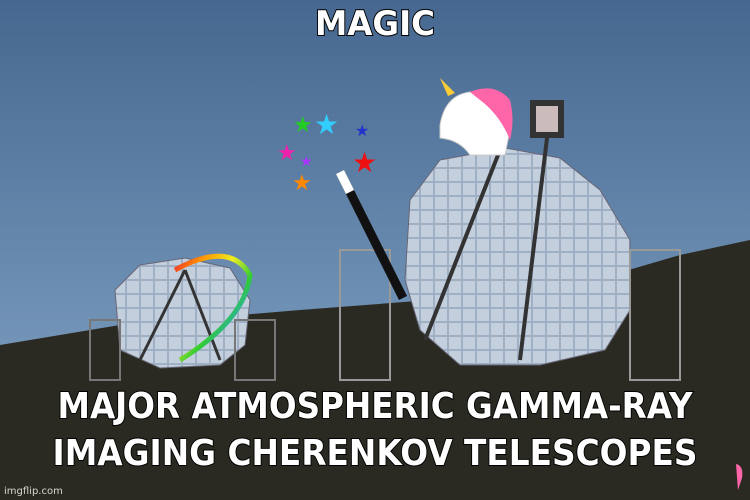 This screenshot has height=500, width=750. I want to click on bottom-text-line: MAJOR ATMOSPHERIC GAMMA-RAY, so click(376, 406).